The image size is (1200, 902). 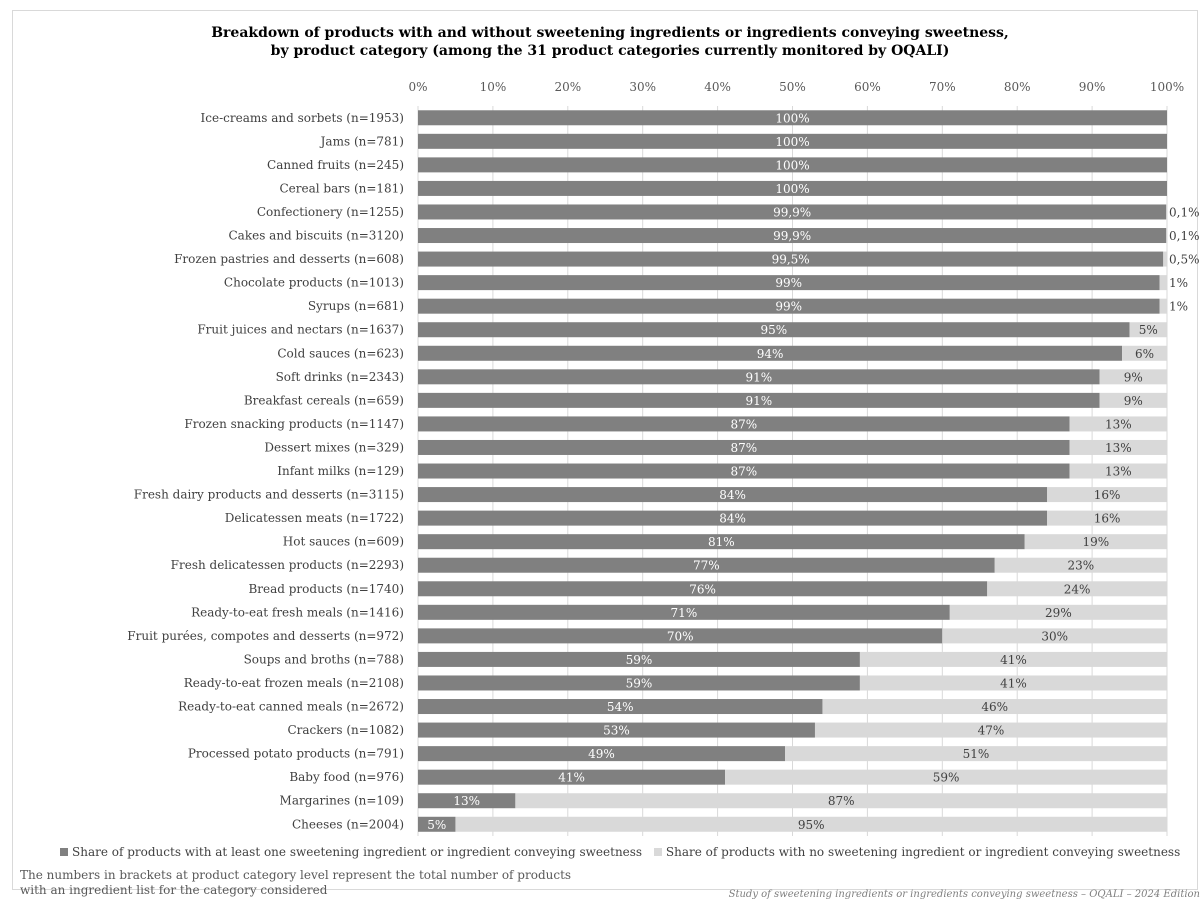 I want to click on data-label-without: 0,5%, so click(x=1184, y=260).